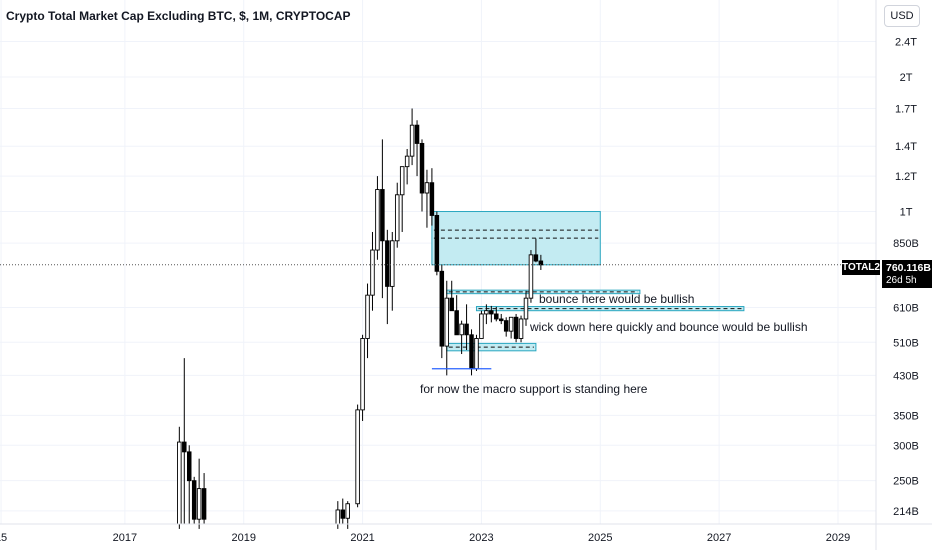 The width and height of the screenshot is (932, 550). Describe the element at coordinates (588, 281) in the screenshot. I see `annotation-zones` at that location.